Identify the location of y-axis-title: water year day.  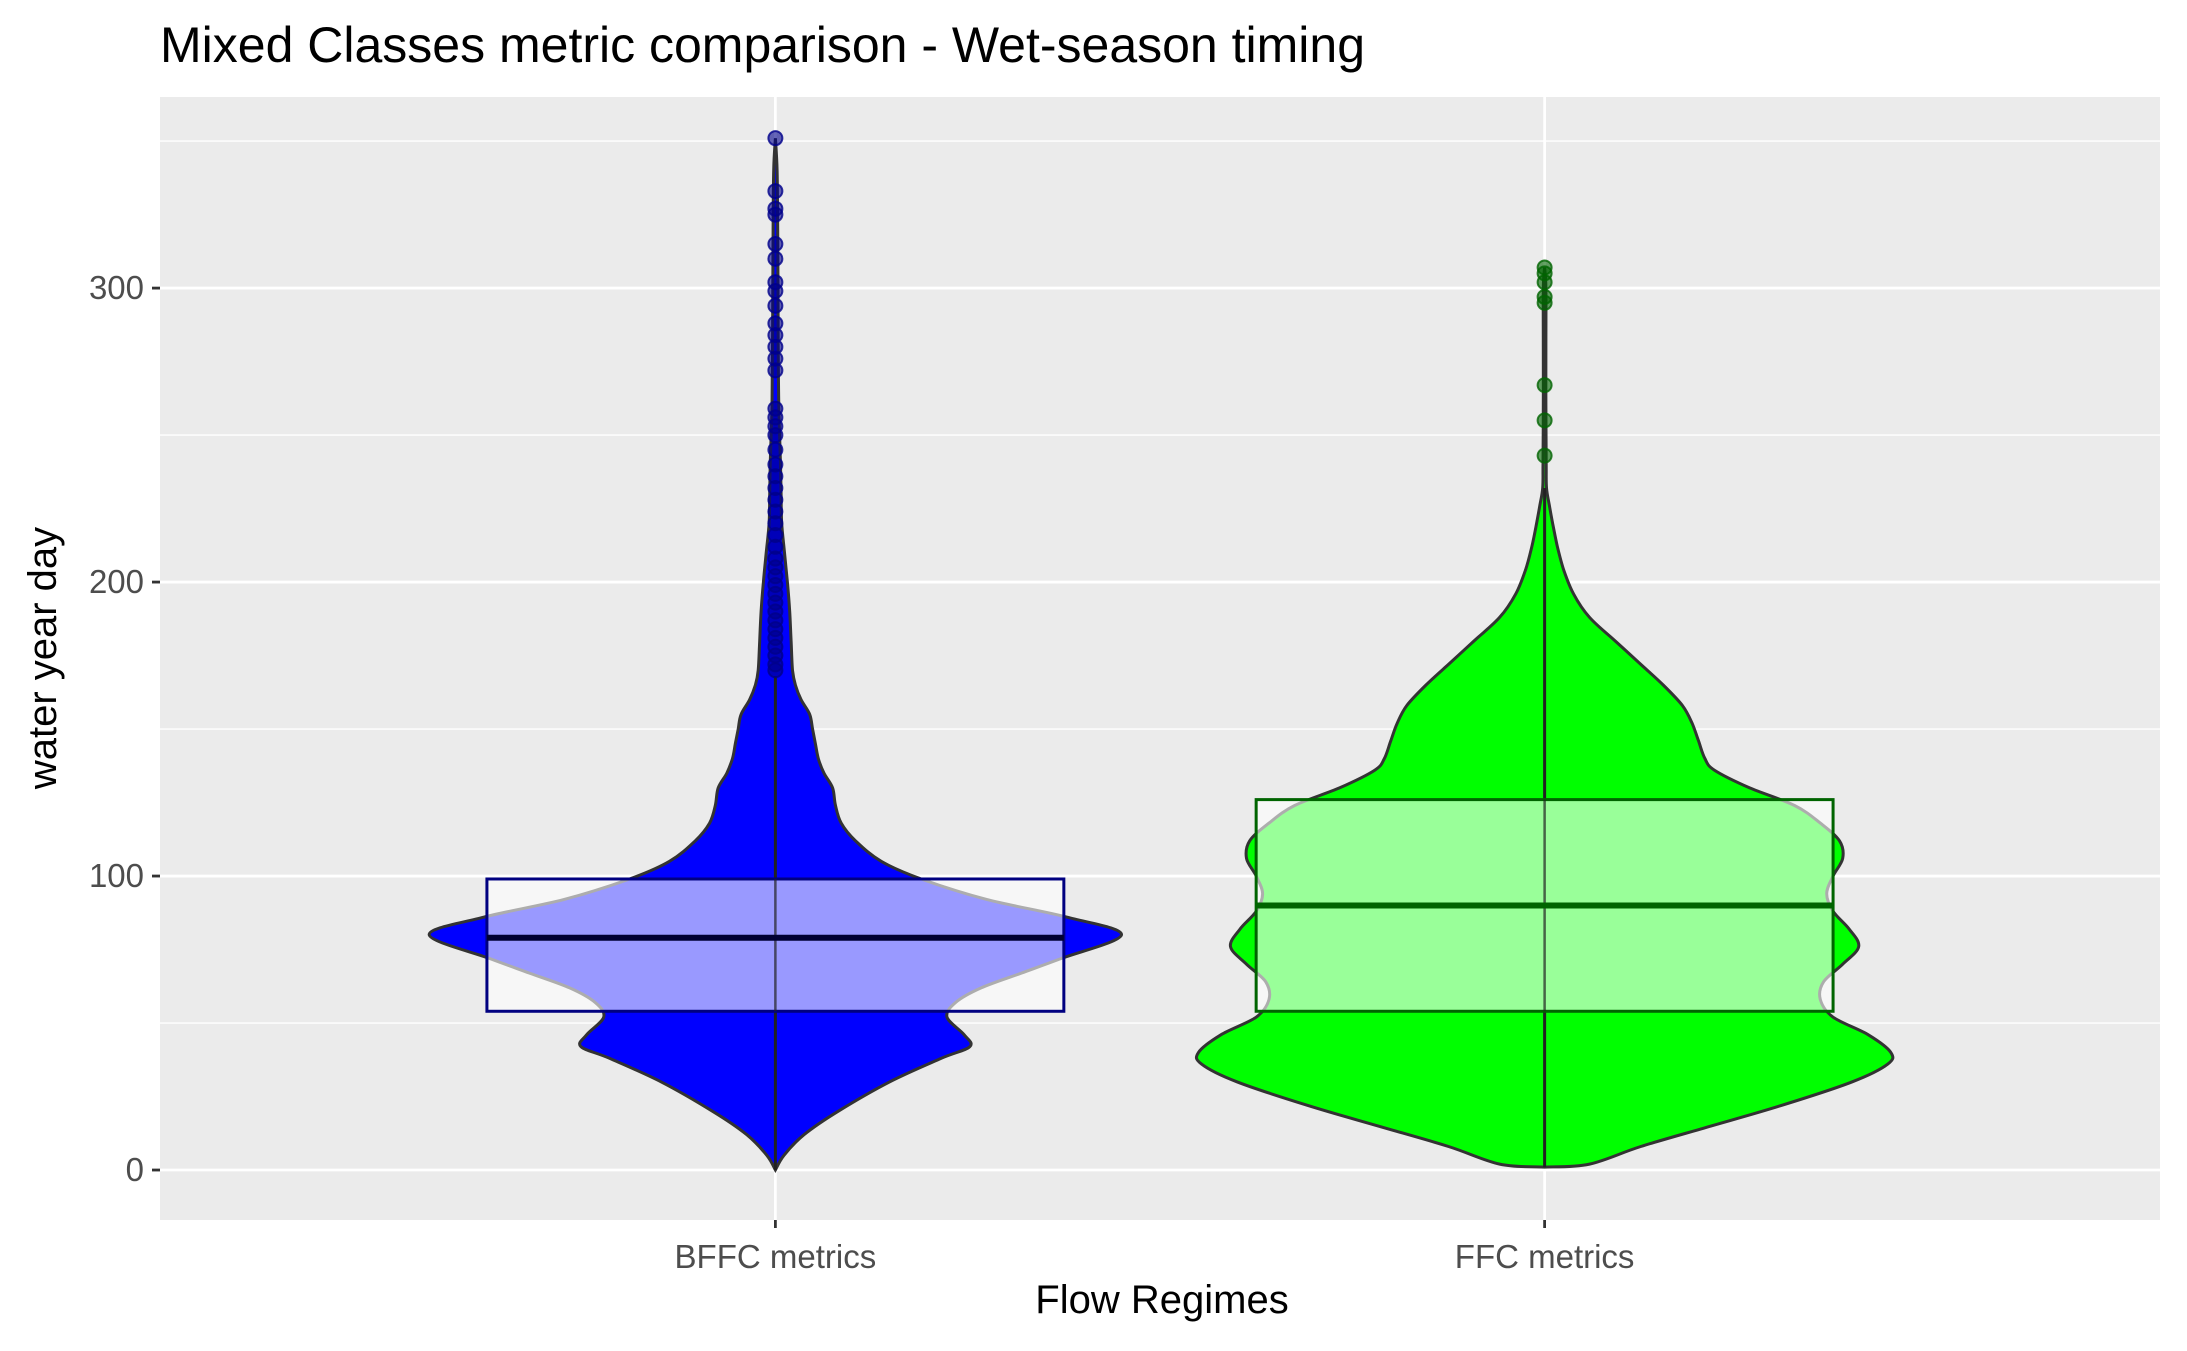
(43, 658).